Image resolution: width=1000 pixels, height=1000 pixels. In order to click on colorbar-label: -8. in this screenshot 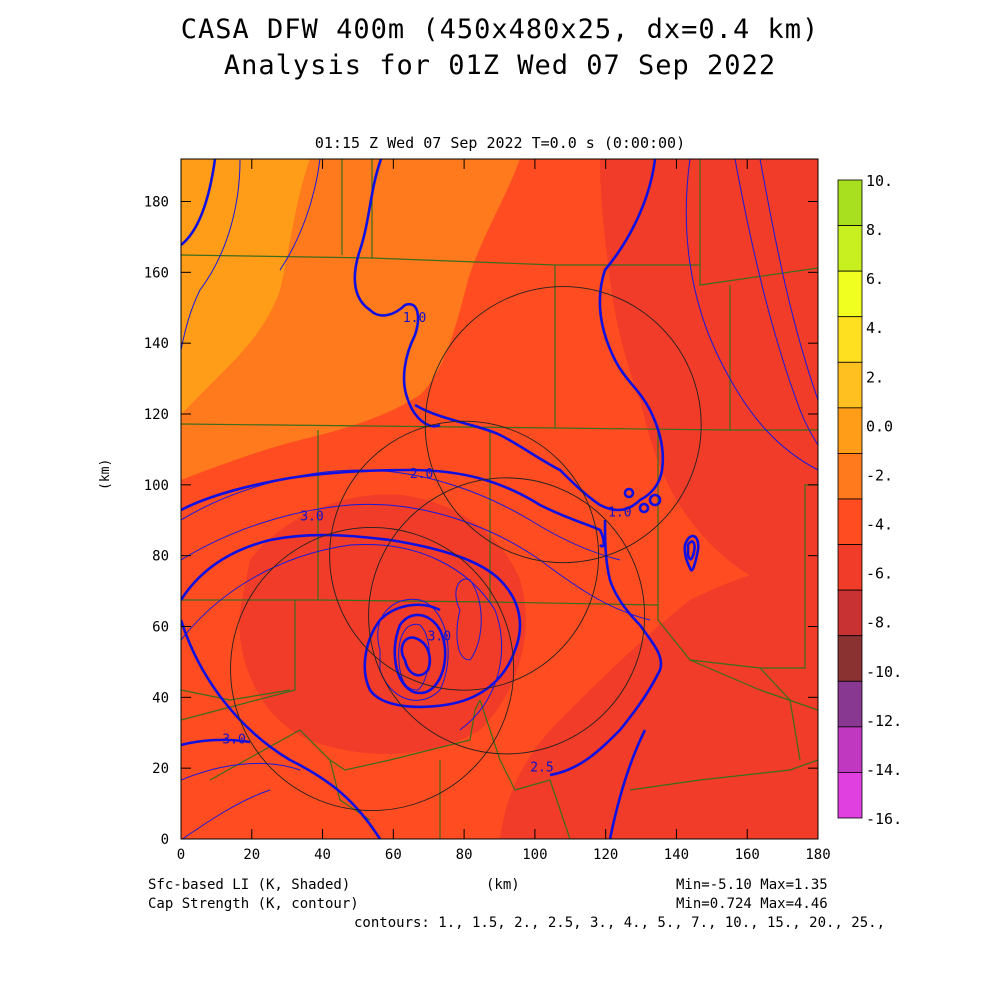, I will do `click(879, 623)`.